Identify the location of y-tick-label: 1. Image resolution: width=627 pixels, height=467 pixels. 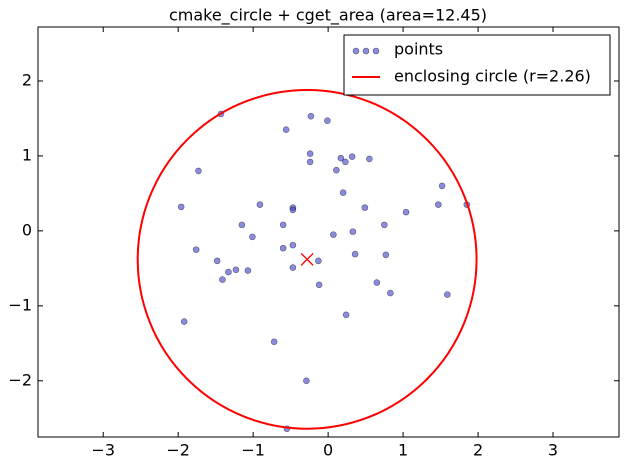
(27, 154).